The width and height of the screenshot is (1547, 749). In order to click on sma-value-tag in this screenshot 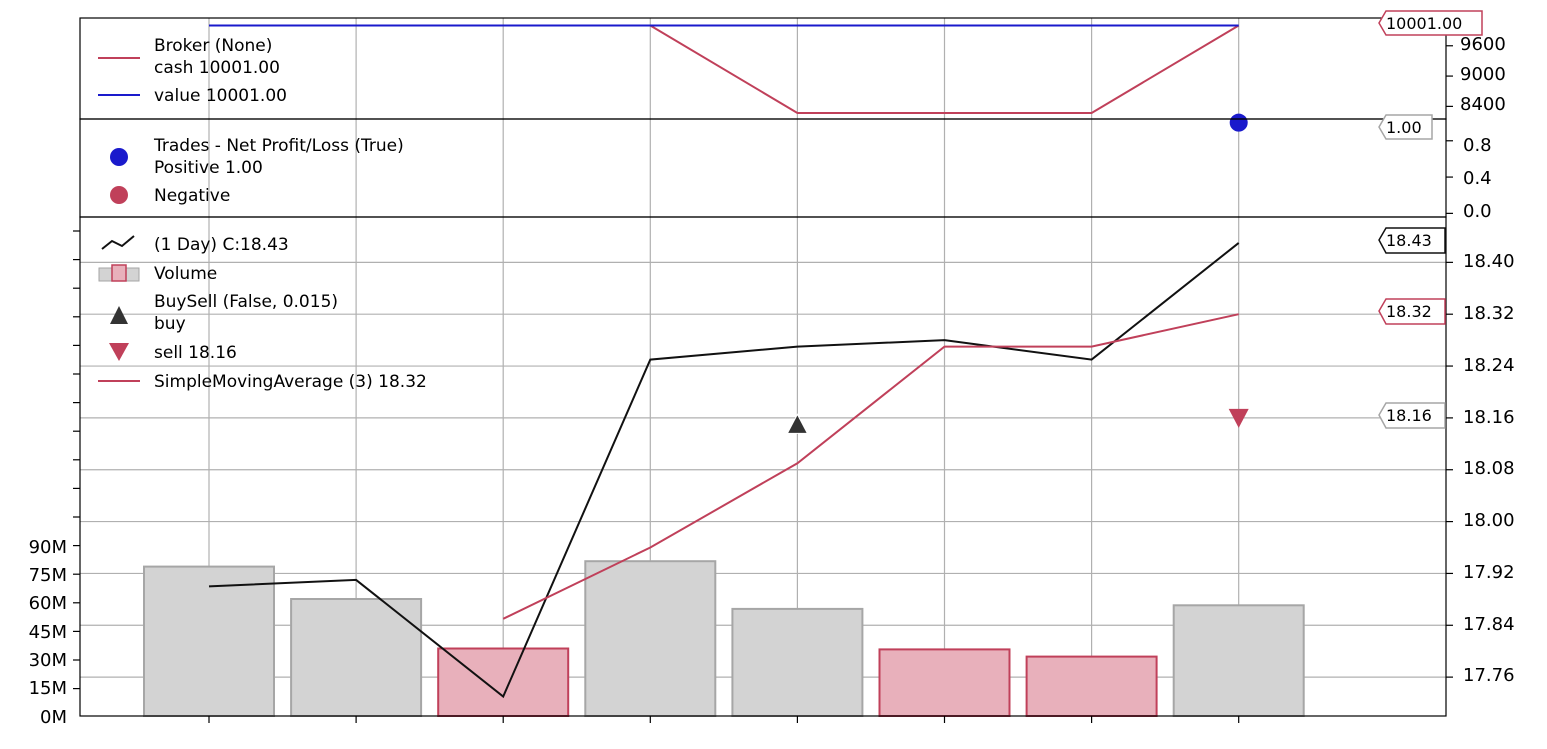, I will do `click(1412, 311)`.